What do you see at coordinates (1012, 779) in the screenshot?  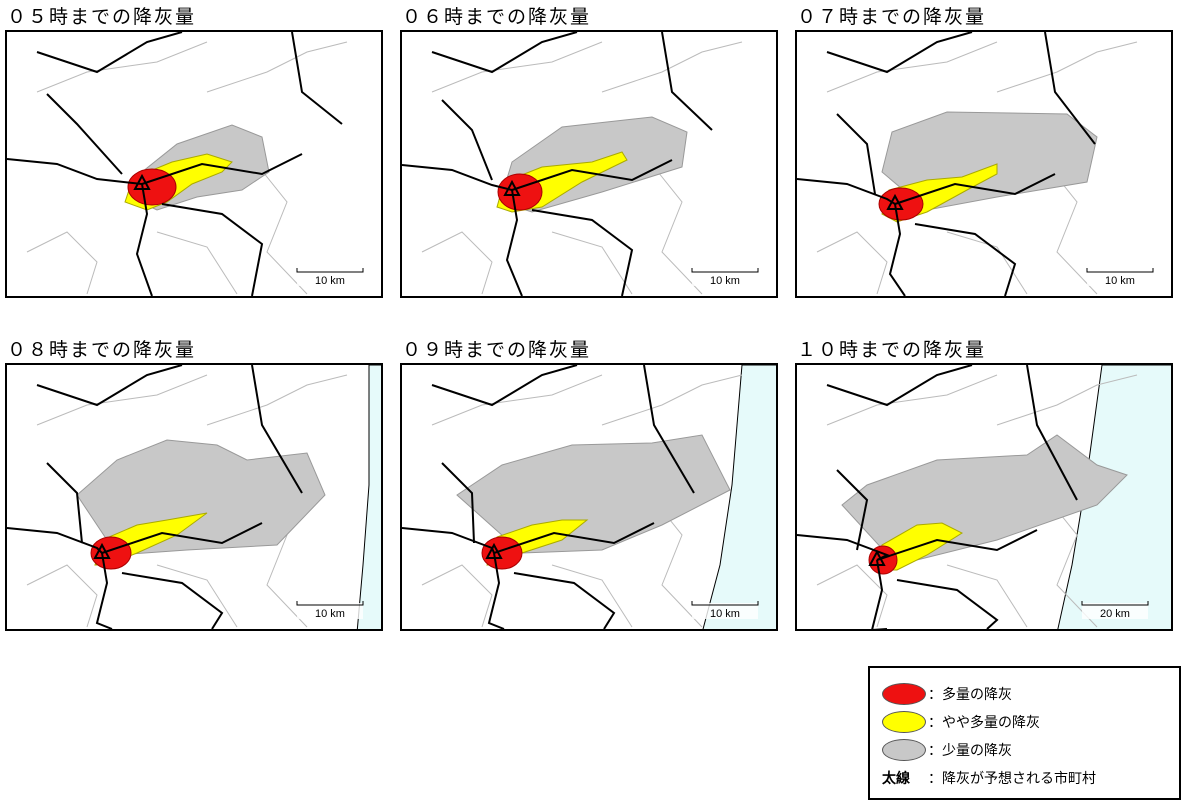 I see `legend-label: ：降灰が予想される市町村` at bounding box center [1012, 779].